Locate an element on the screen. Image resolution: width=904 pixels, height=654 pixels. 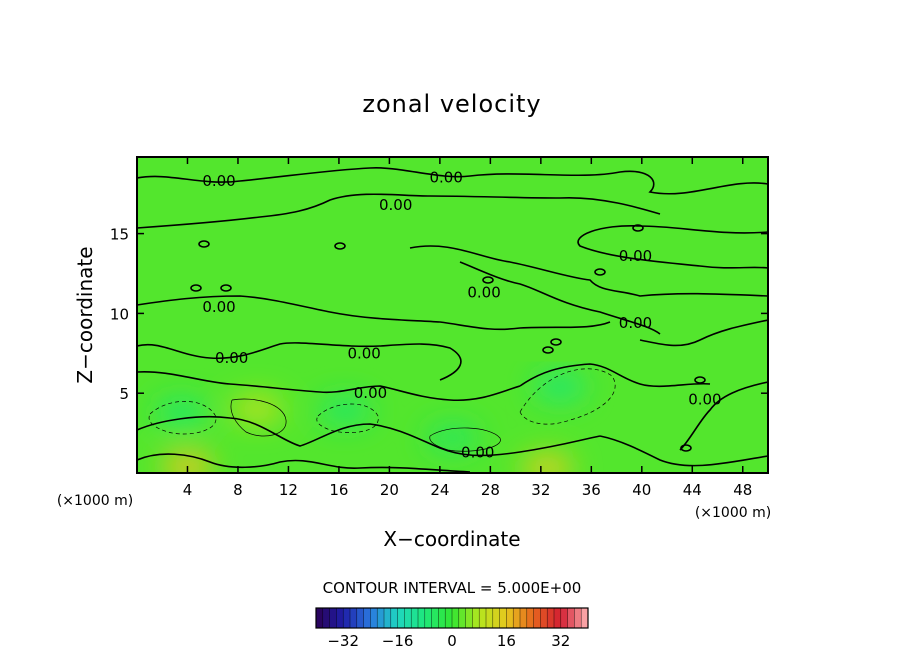
contour-label-0: 0.00 is located at coordinates (218, 181).